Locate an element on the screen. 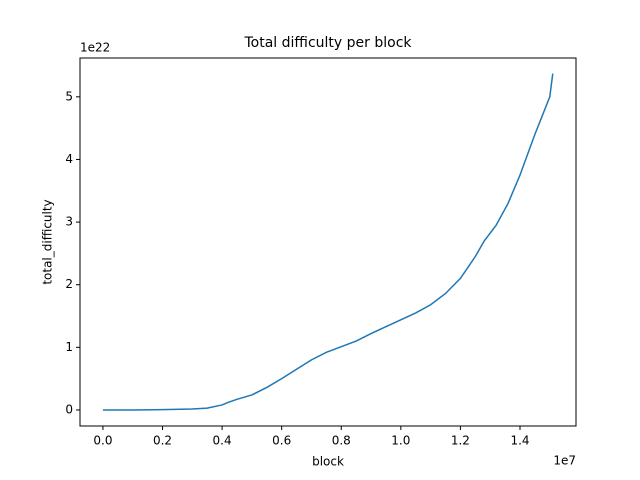 Image resolution: width=640 pixels, height=480 pixels. y-tick-label: 1 is located at coordinates (69, 347).